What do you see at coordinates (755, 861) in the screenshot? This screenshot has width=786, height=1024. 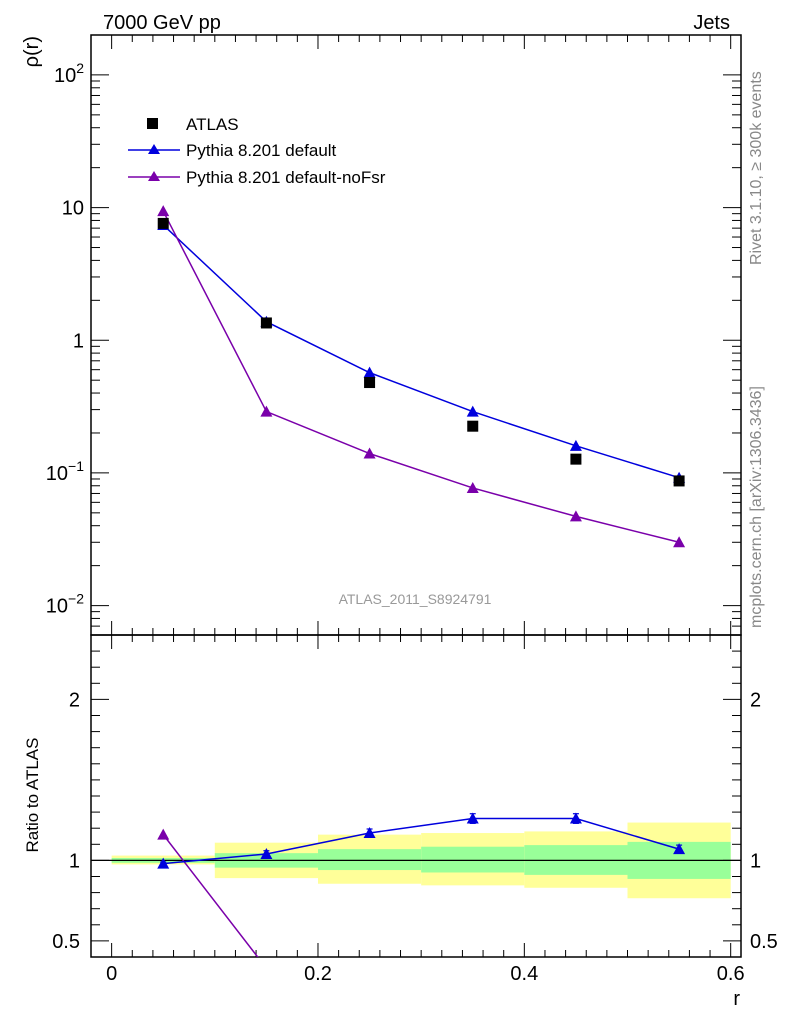 I see `y-tick-label-bottom-right: 1` at bounding box center [755, 861].